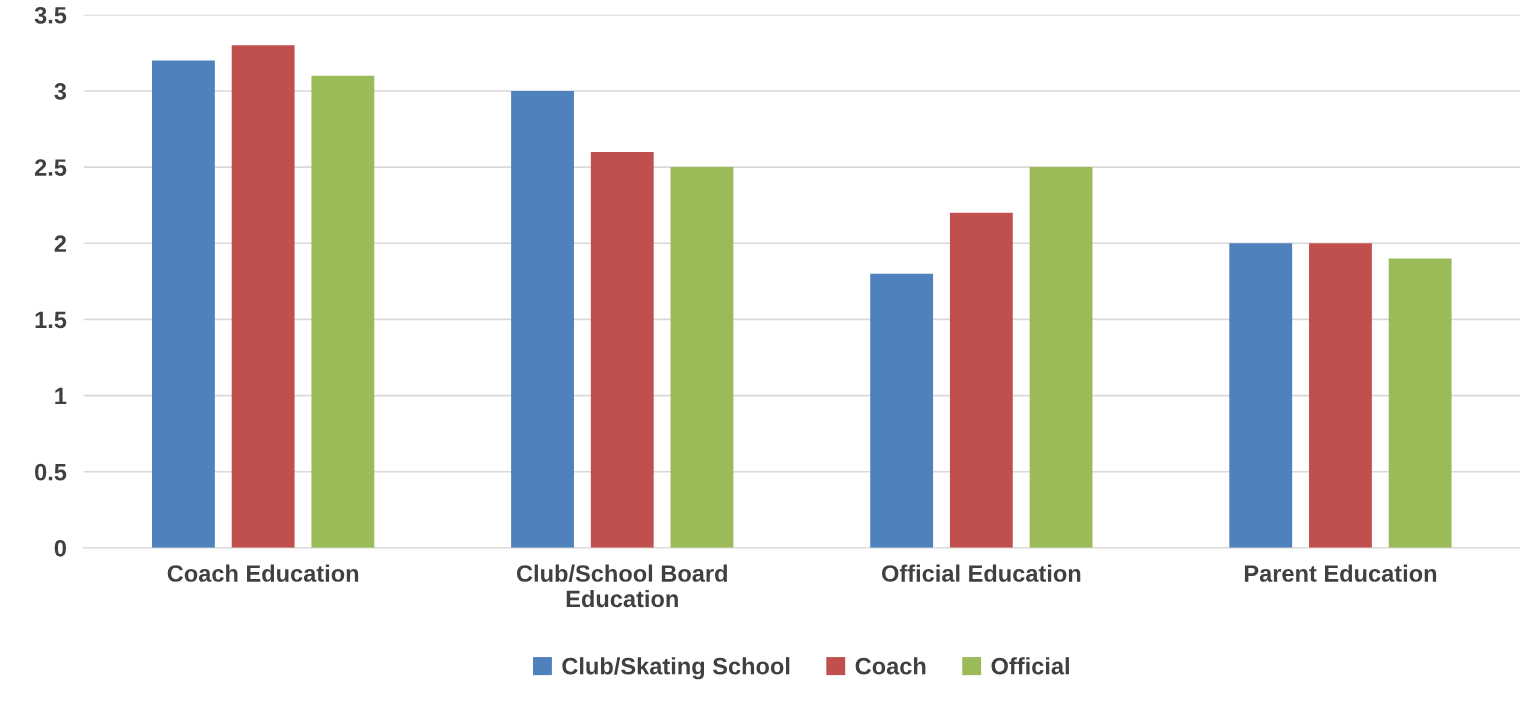  What do you see at coordinates (50, 167) in the screenshot?
I see `y-tick-label: 2.5` at bounding box center [50, 167].